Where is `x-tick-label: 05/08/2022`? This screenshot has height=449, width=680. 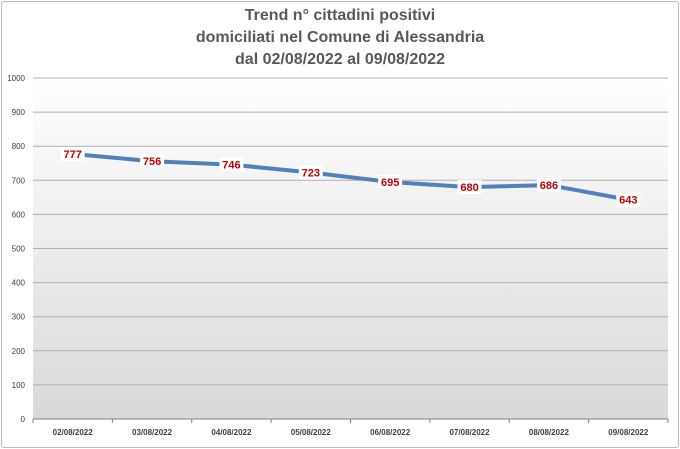
x-tick-label: 05/08/2022 is located at coordinates (311, 432).